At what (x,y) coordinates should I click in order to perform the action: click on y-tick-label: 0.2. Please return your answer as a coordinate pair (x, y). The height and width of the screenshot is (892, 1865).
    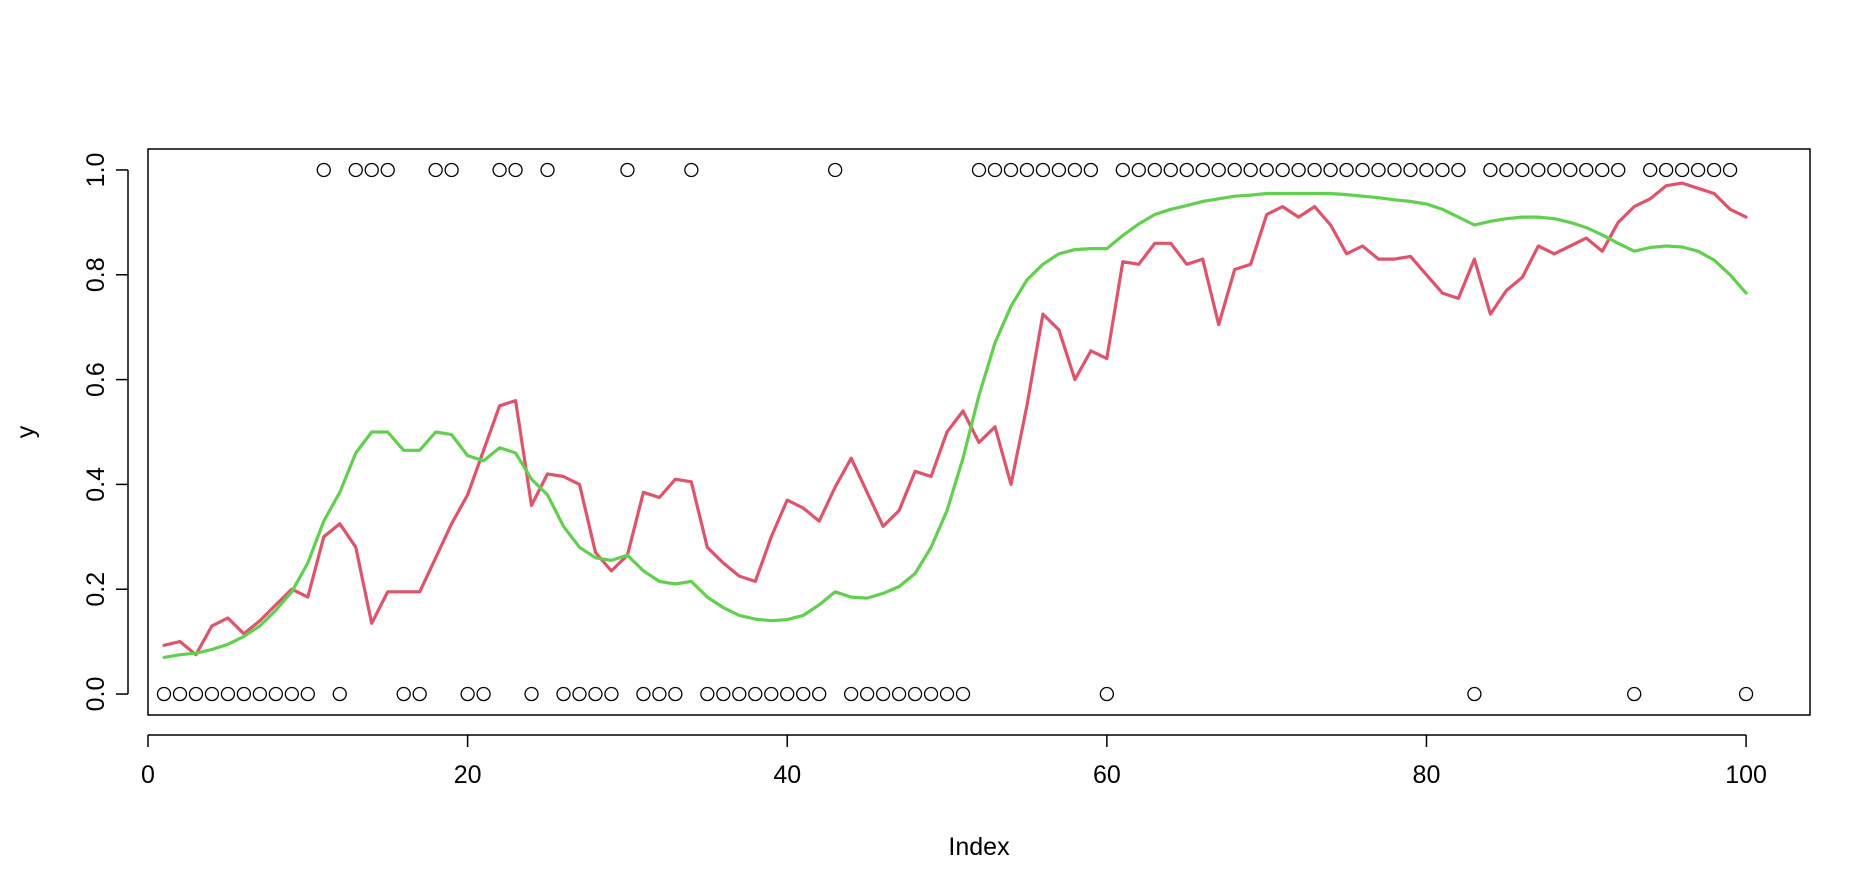
    Looking at the image, I should click on (96, 589).